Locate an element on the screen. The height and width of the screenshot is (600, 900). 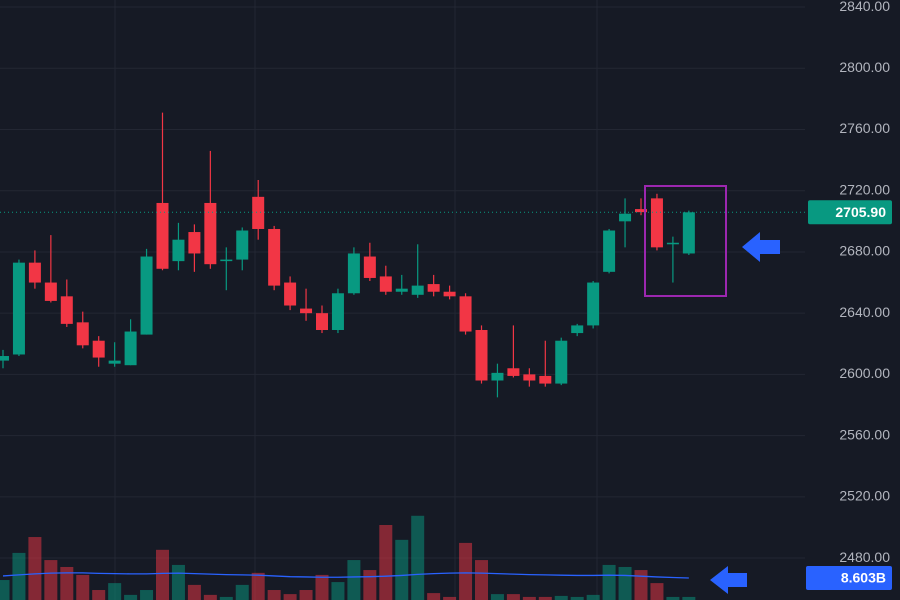
volume-ma-line is located at coordinates (345, 575).